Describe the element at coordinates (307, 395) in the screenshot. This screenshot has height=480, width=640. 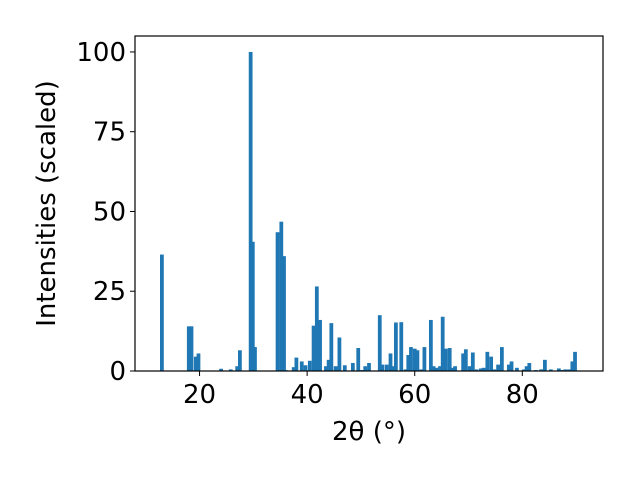
I see `x-tick-label: 40` at that location.